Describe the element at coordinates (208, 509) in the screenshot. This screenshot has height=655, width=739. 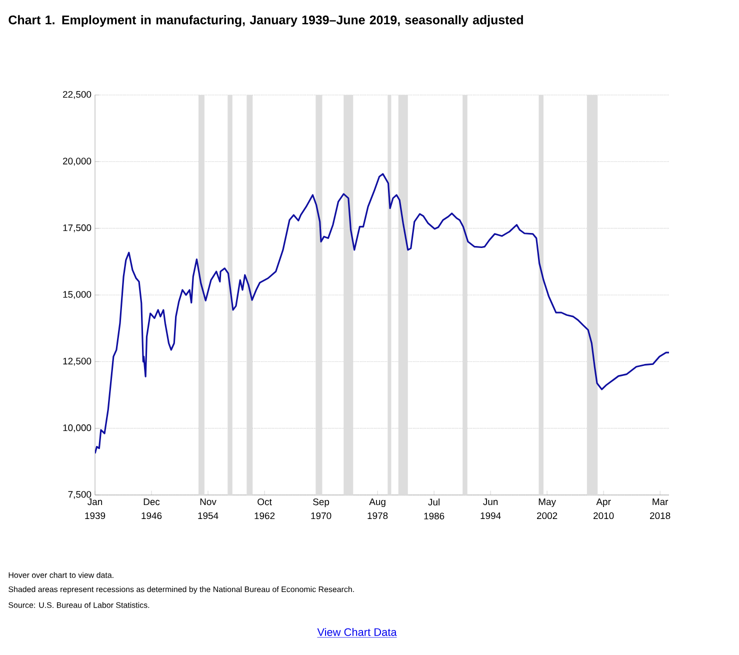
I see `x-tick-label: Nov 1954` at that location.